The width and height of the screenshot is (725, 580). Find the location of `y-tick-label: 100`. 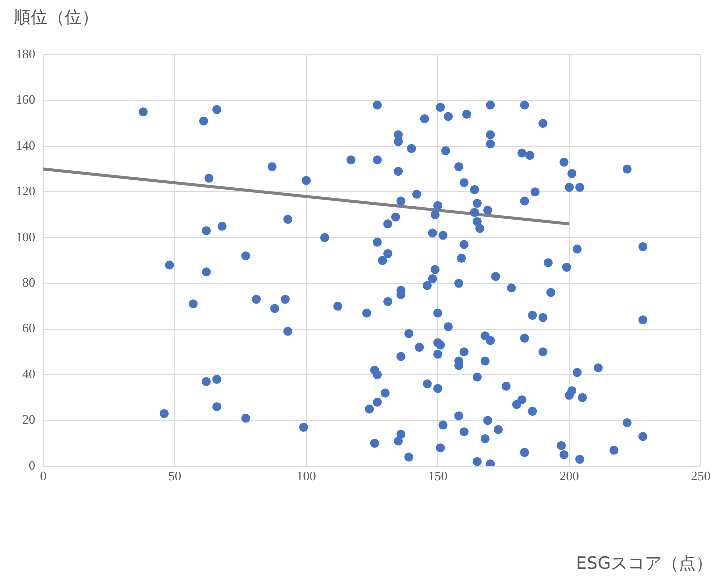

y-tick-label: 100 is located at coordinates (26, 236).